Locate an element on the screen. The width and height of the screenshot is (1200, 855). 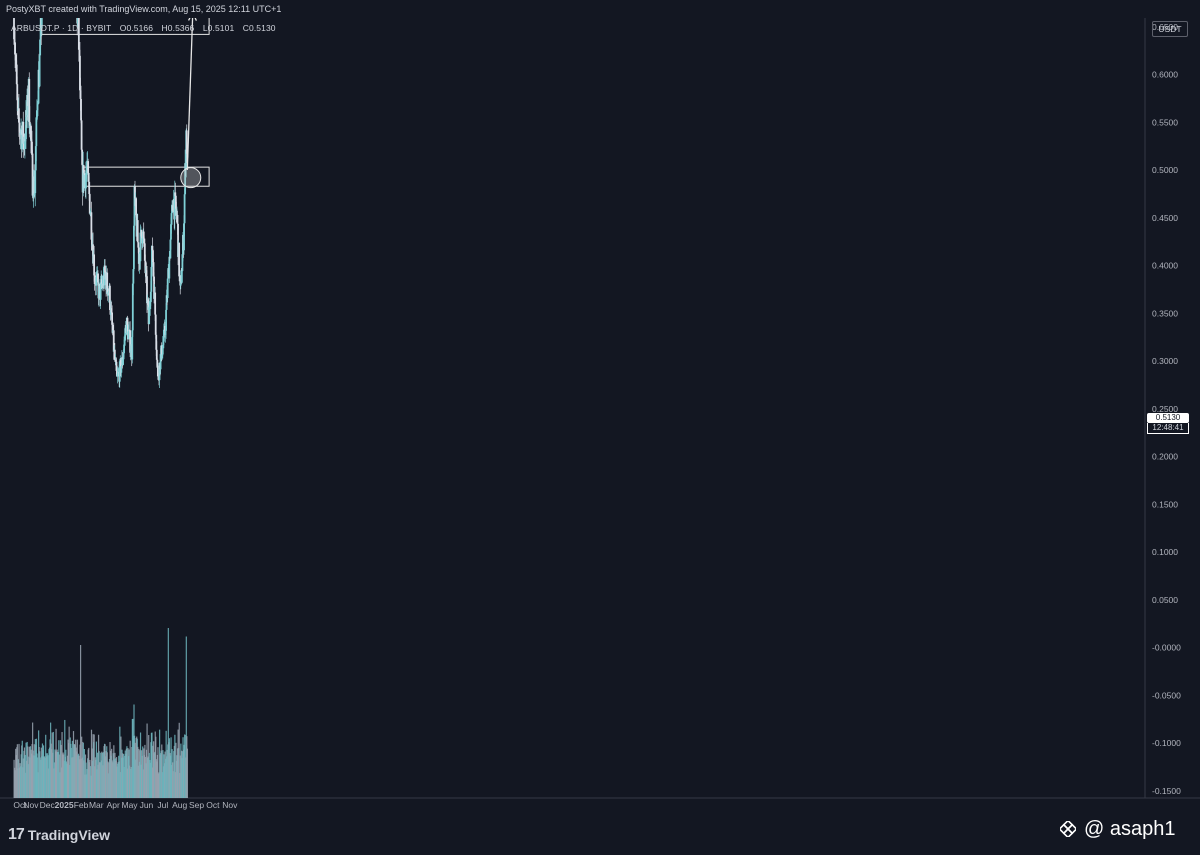
currency-button: USDT is located at coordinates (1170, 29).